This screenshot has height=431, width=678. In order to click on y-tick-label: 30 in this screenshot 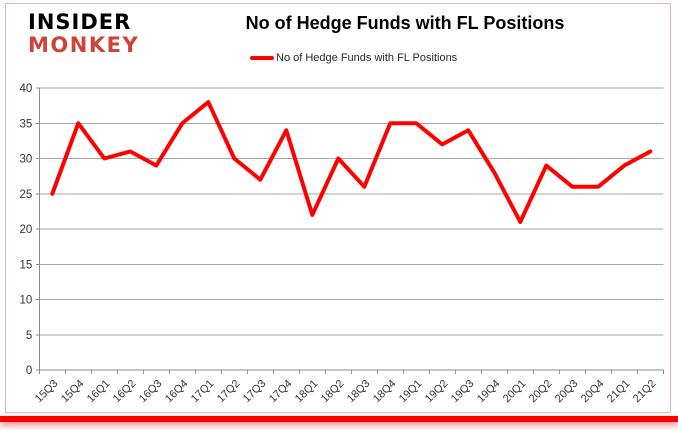, I will do `click(26, 160)`.